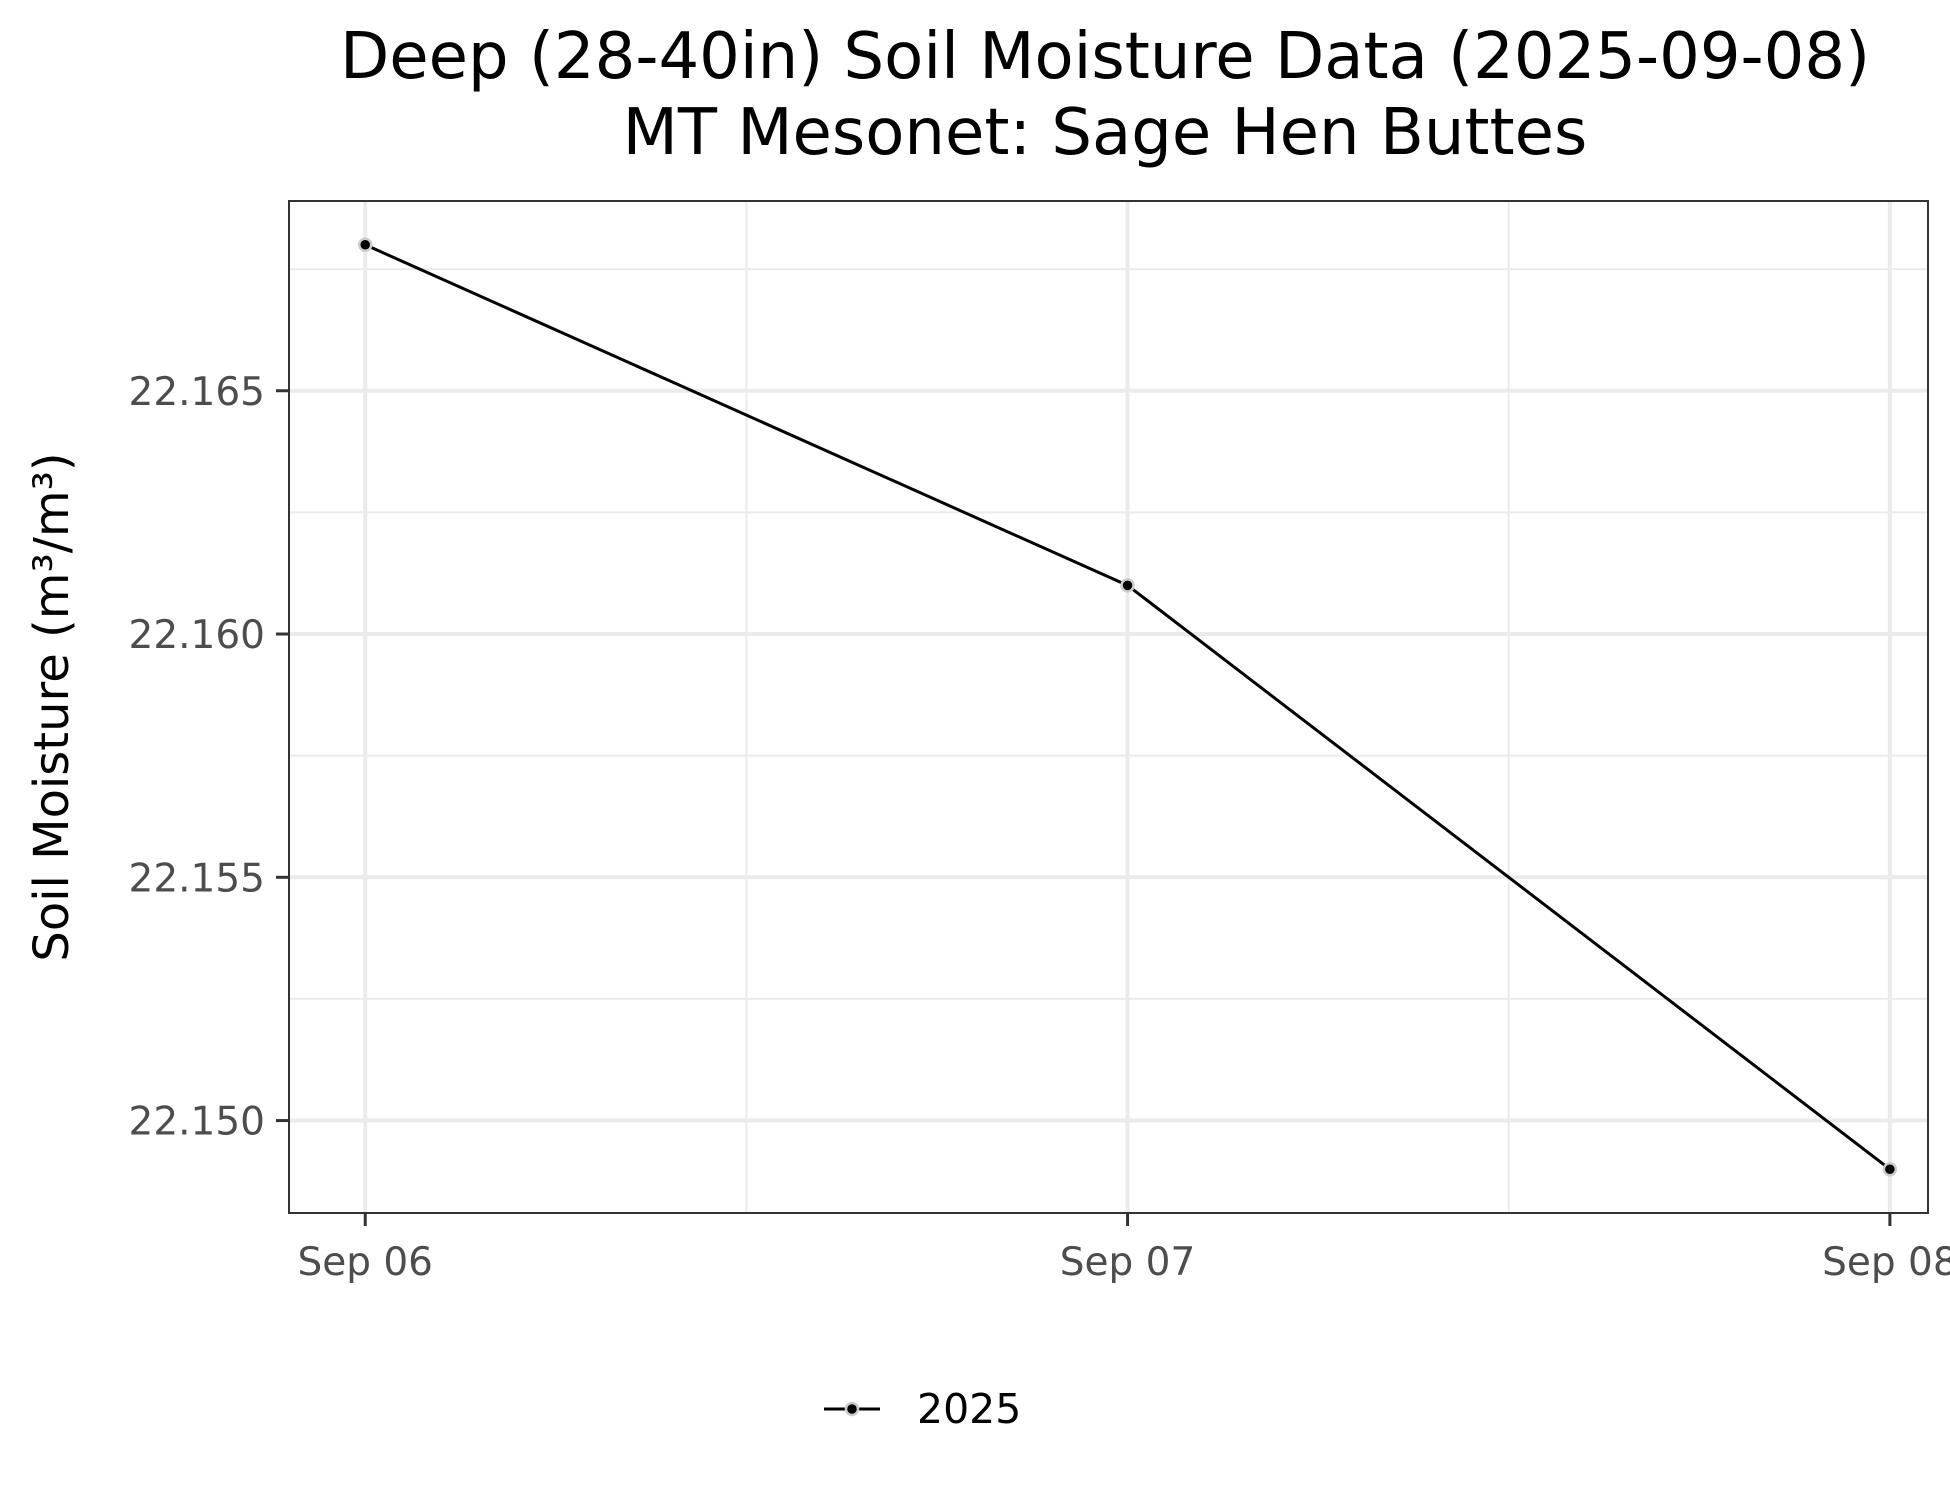  I want to click on x-axis-tick-label: Sep 07, so click(1128, 1262).